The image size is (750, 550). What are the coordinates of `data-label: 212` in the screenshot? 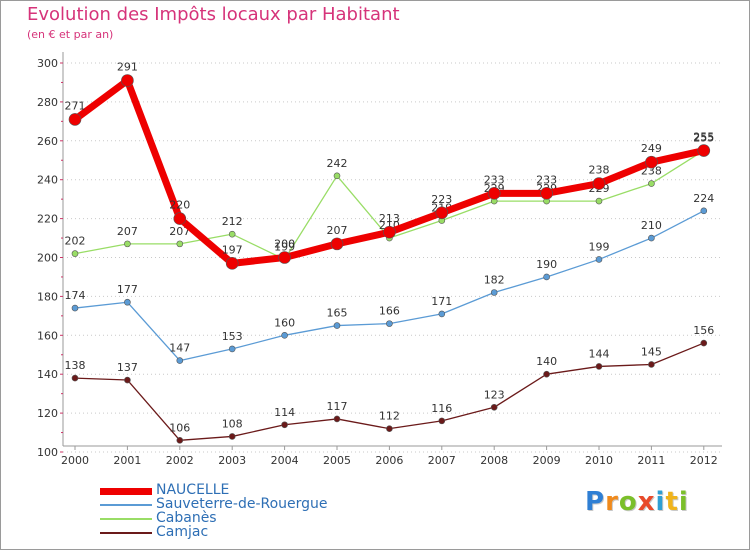 It's located at (232, 221).